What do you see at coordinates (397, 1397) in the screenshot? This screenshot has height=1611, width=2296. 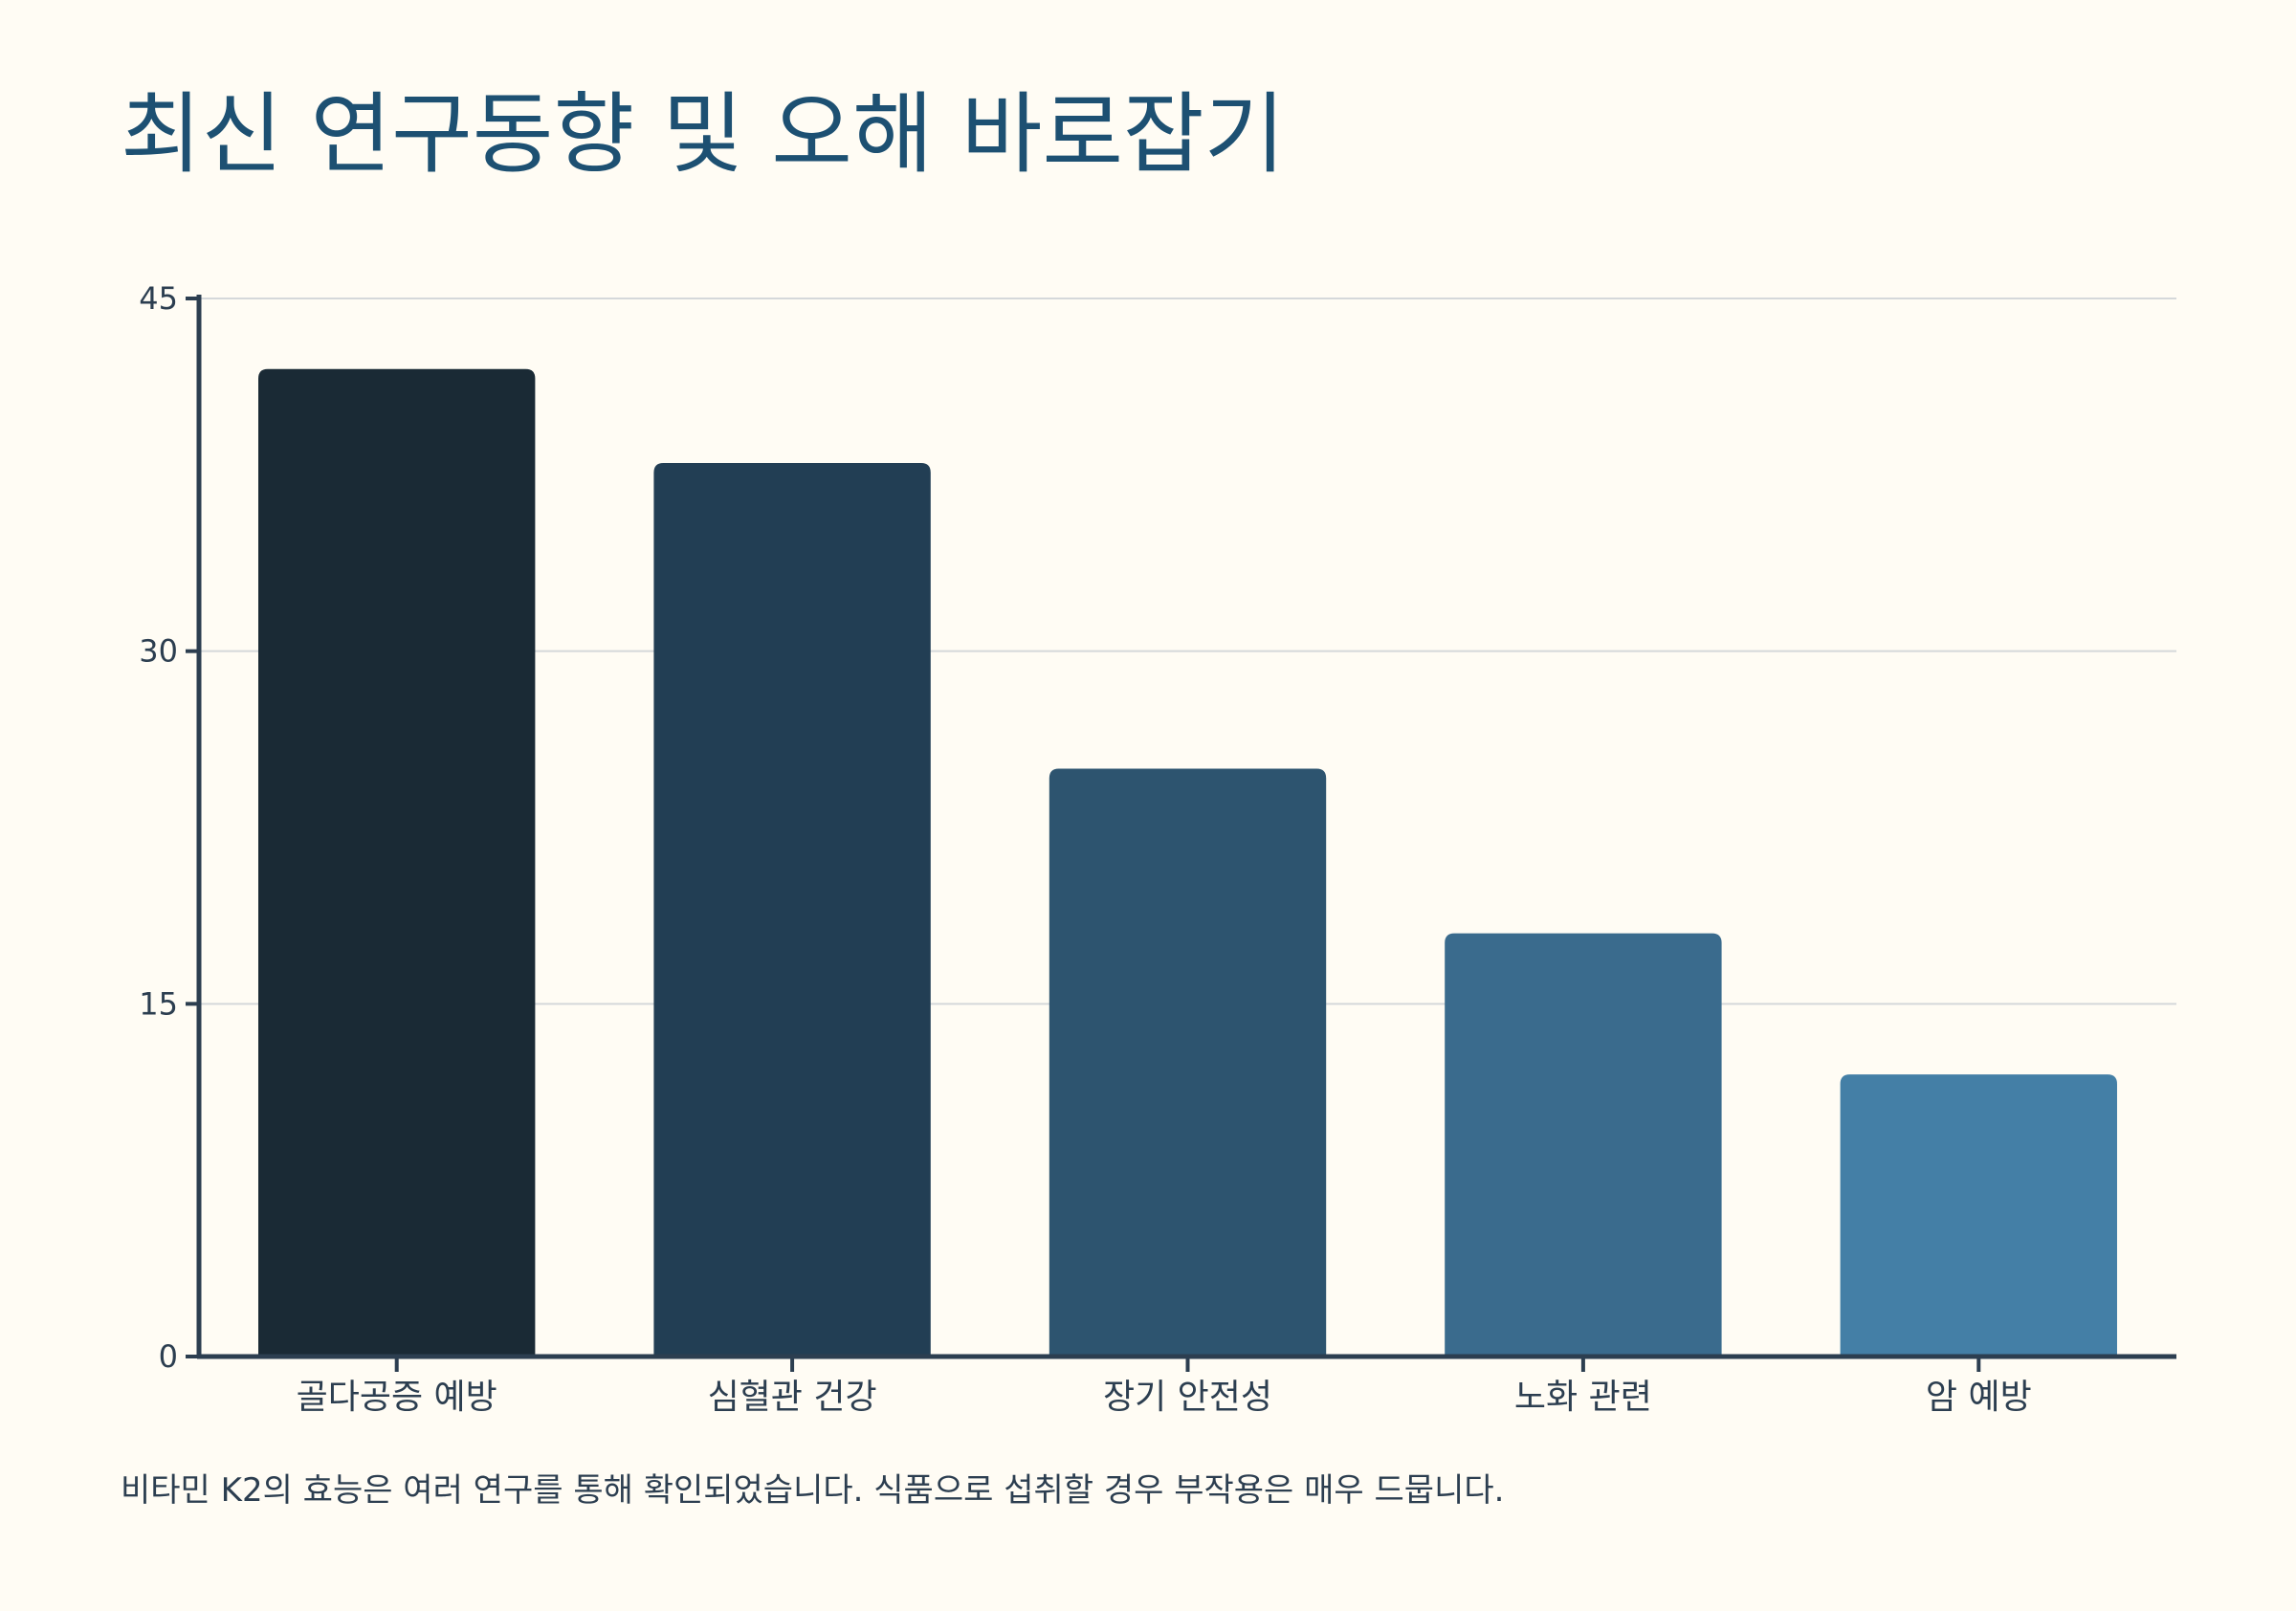 I see `x-tick-label: 골다공증 예방` at bounding box center [397, 1397].